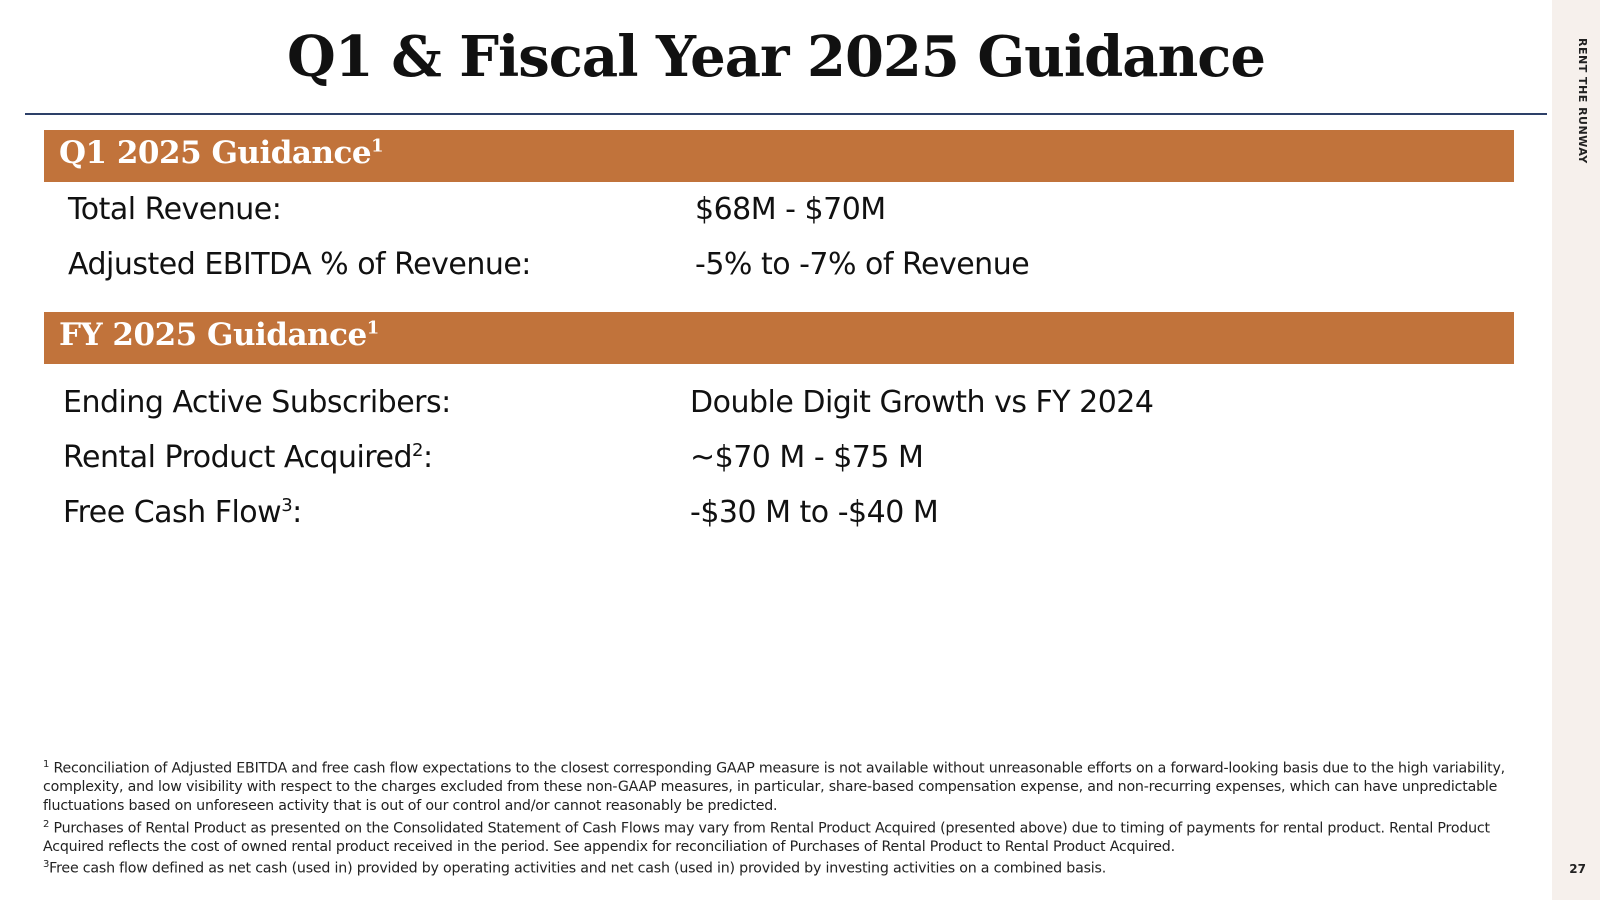 The width and height of the screenshot is (1600, 900). I want to click on q1-total-revenue-label: Total Revenue:, so click(175, 209).